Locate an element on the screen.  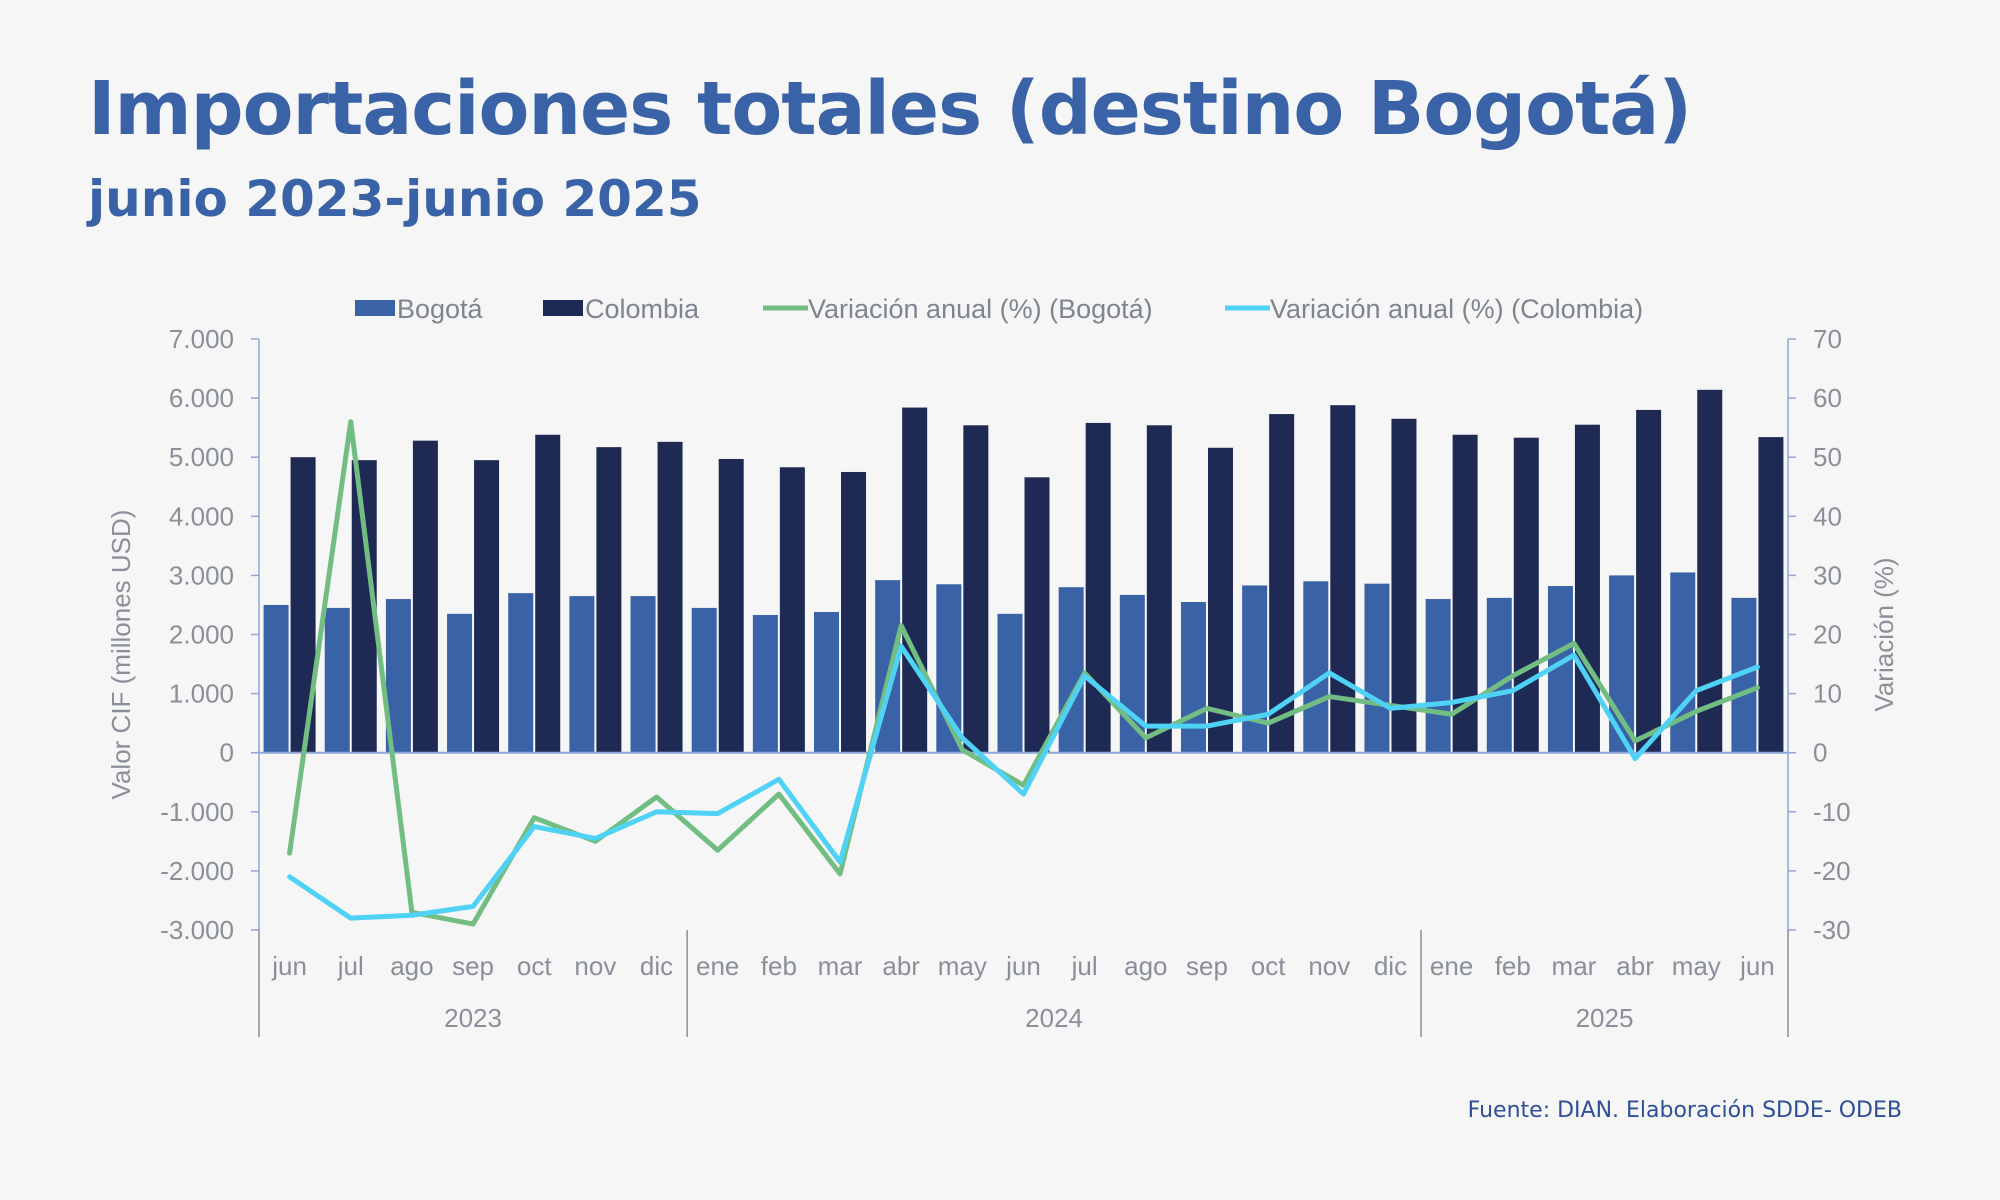
right-tick-label: 50 is located at coordinates (1827, 457).